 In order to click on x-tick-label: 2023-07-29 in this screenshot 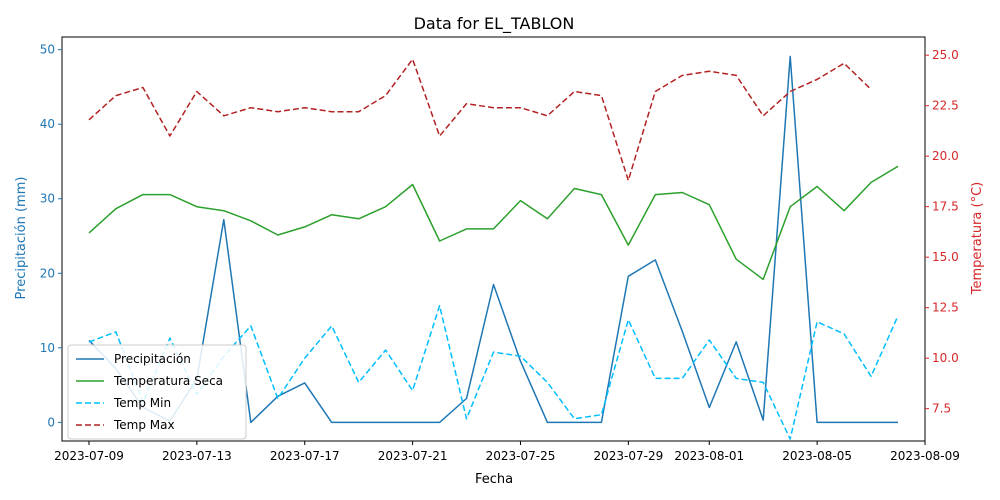, I will do `click(628, 456)`.